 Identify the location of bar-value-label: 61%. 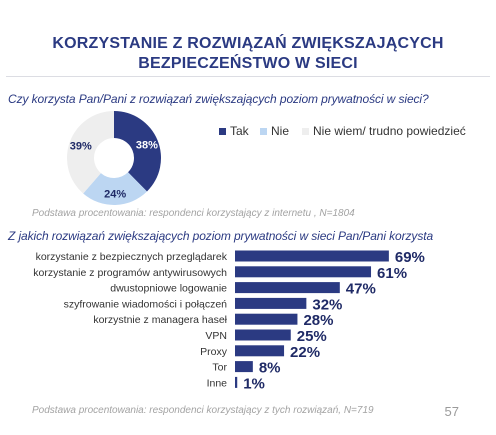
(392, 273).